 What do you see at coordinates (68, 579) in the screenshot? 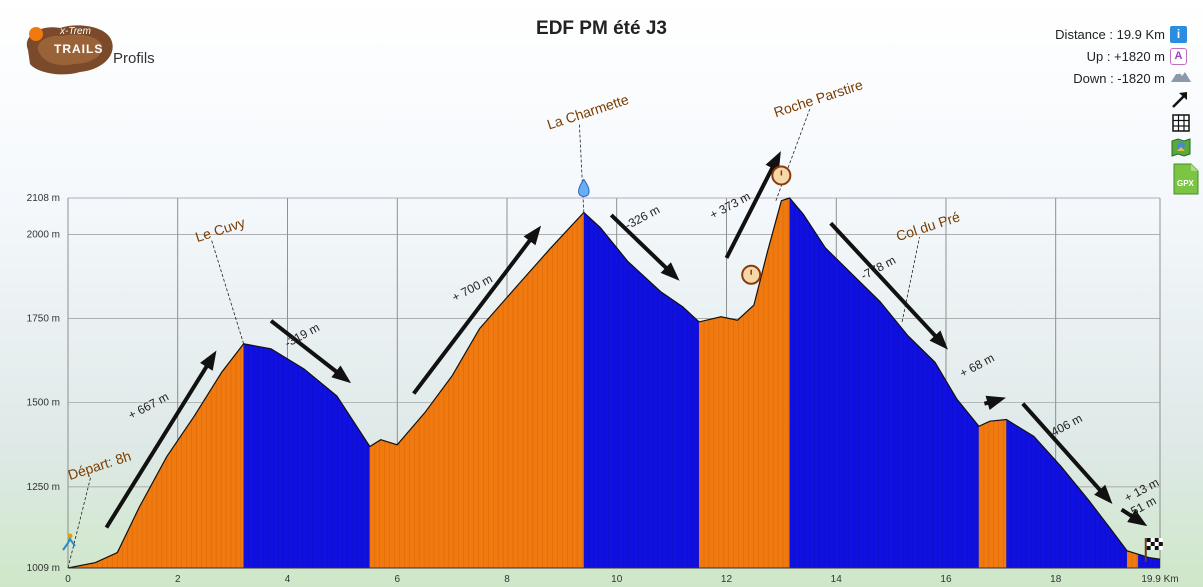
I see `x-tick-label: 0` at bounding box center [68, 579].